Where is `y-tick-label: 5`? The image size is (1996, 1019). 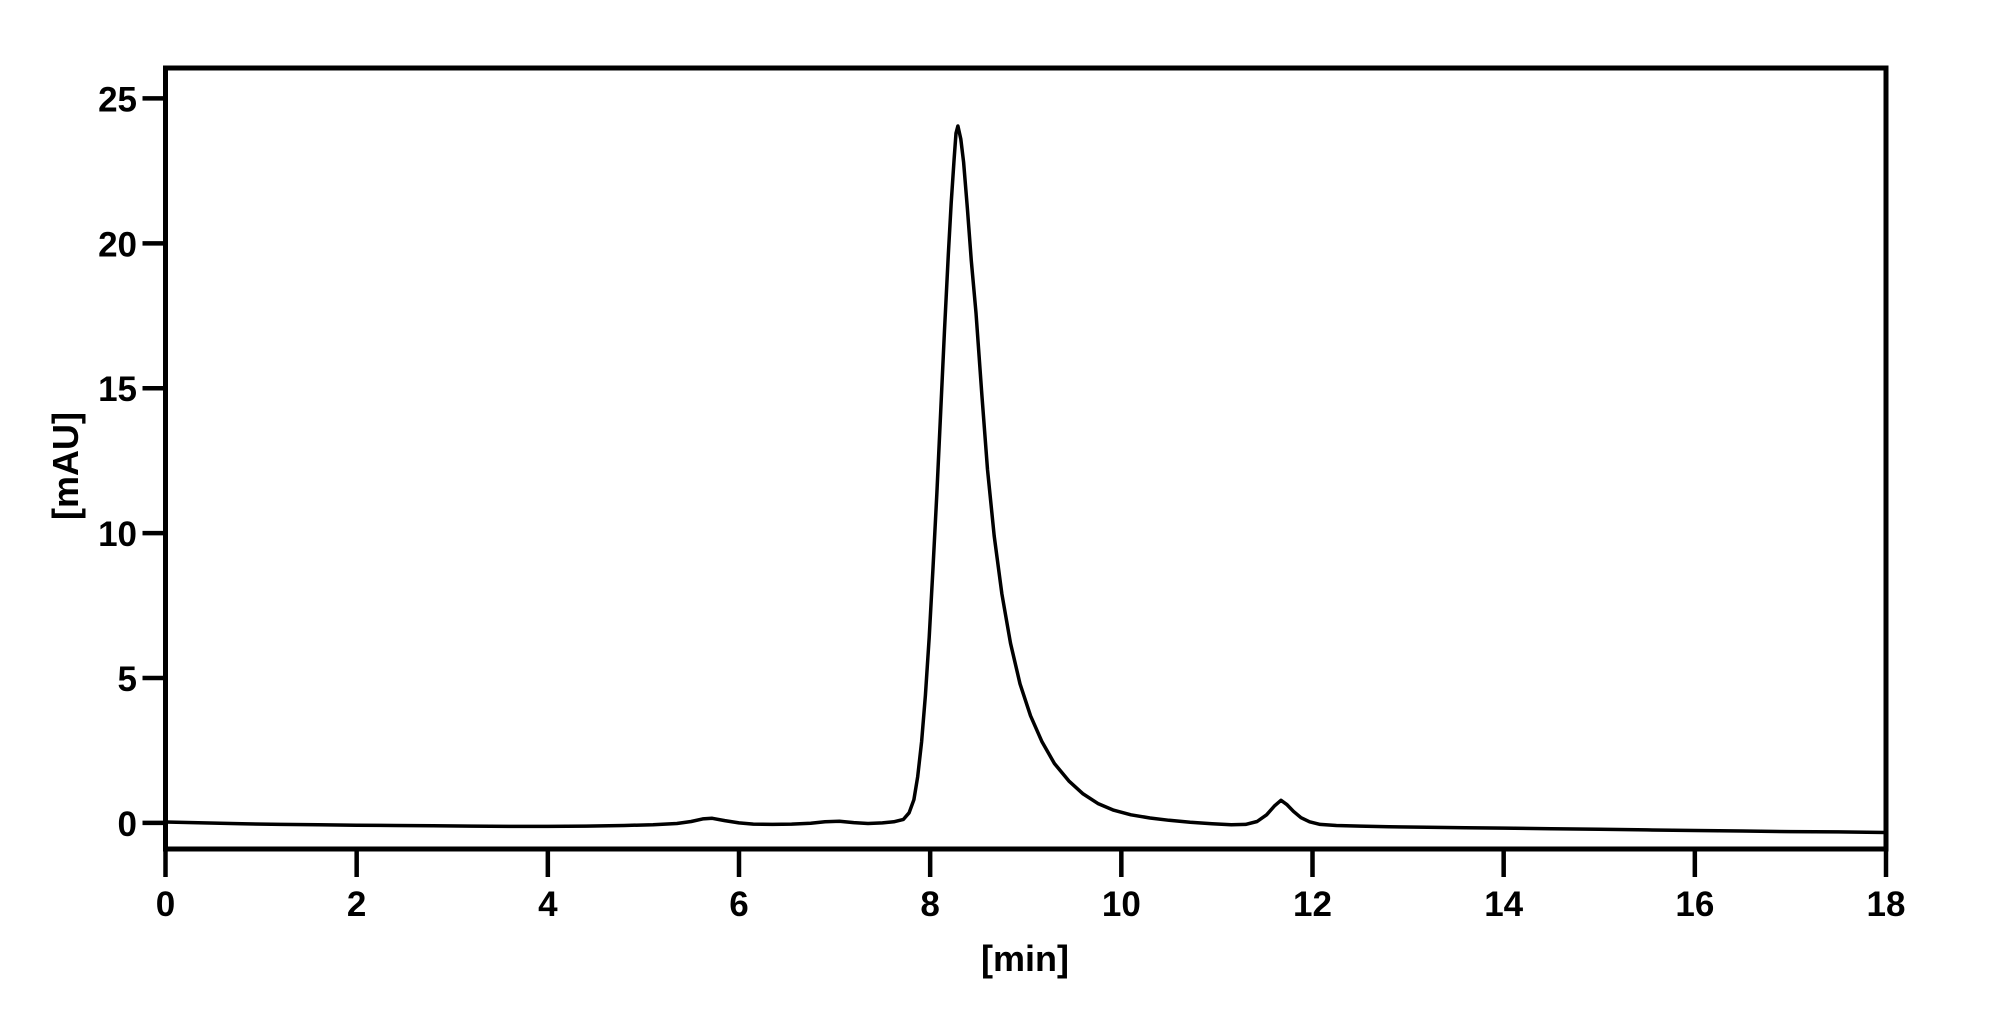 y-tick-label: 5 is located at coordinates (127, 679).